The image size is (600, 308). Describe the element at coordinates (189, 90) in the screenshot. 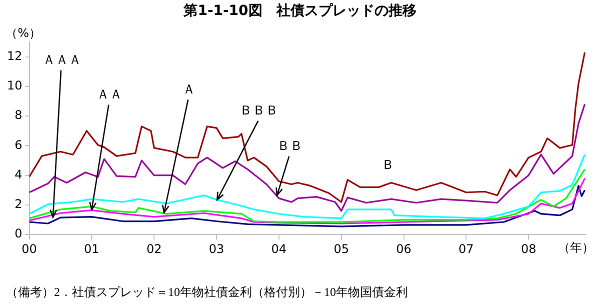

I see `annotation: Ａ` at that location.